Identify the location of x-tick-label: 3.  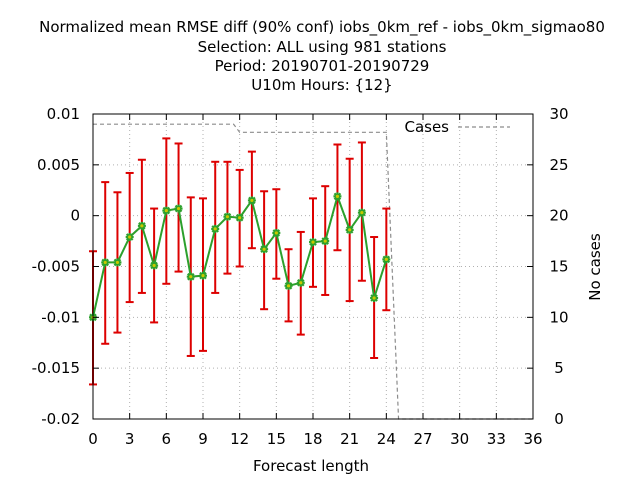
(130, 439).